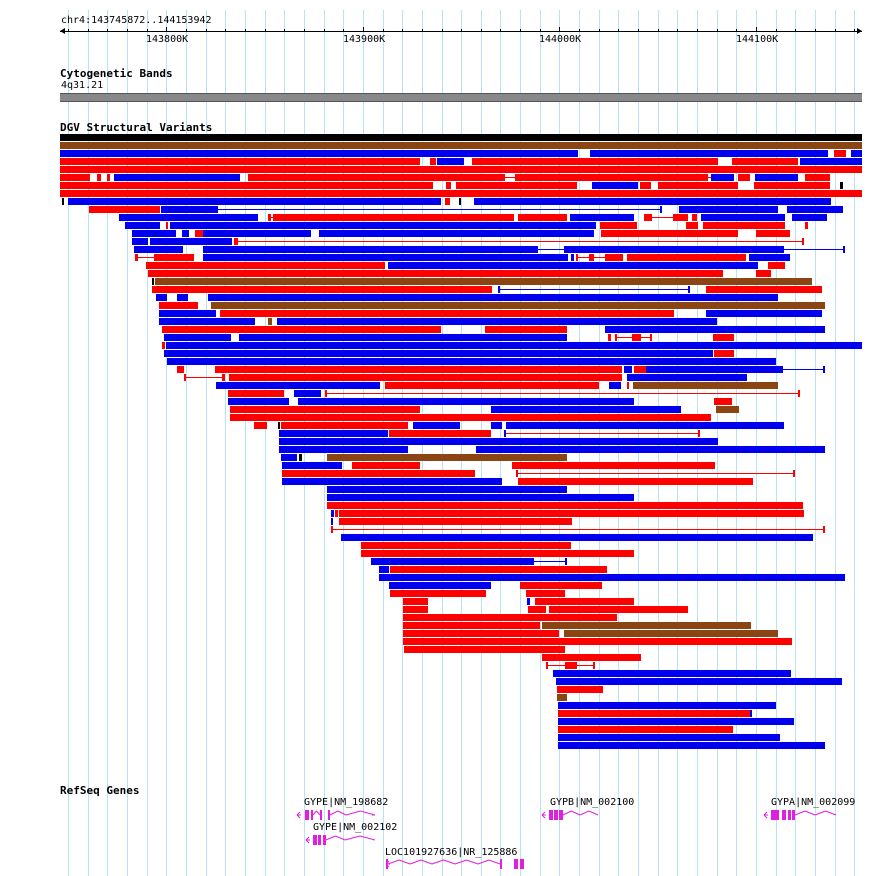  Describe the element at coordinates (461, 97) in the screenshot. I see `cytoband-bar` at that location.